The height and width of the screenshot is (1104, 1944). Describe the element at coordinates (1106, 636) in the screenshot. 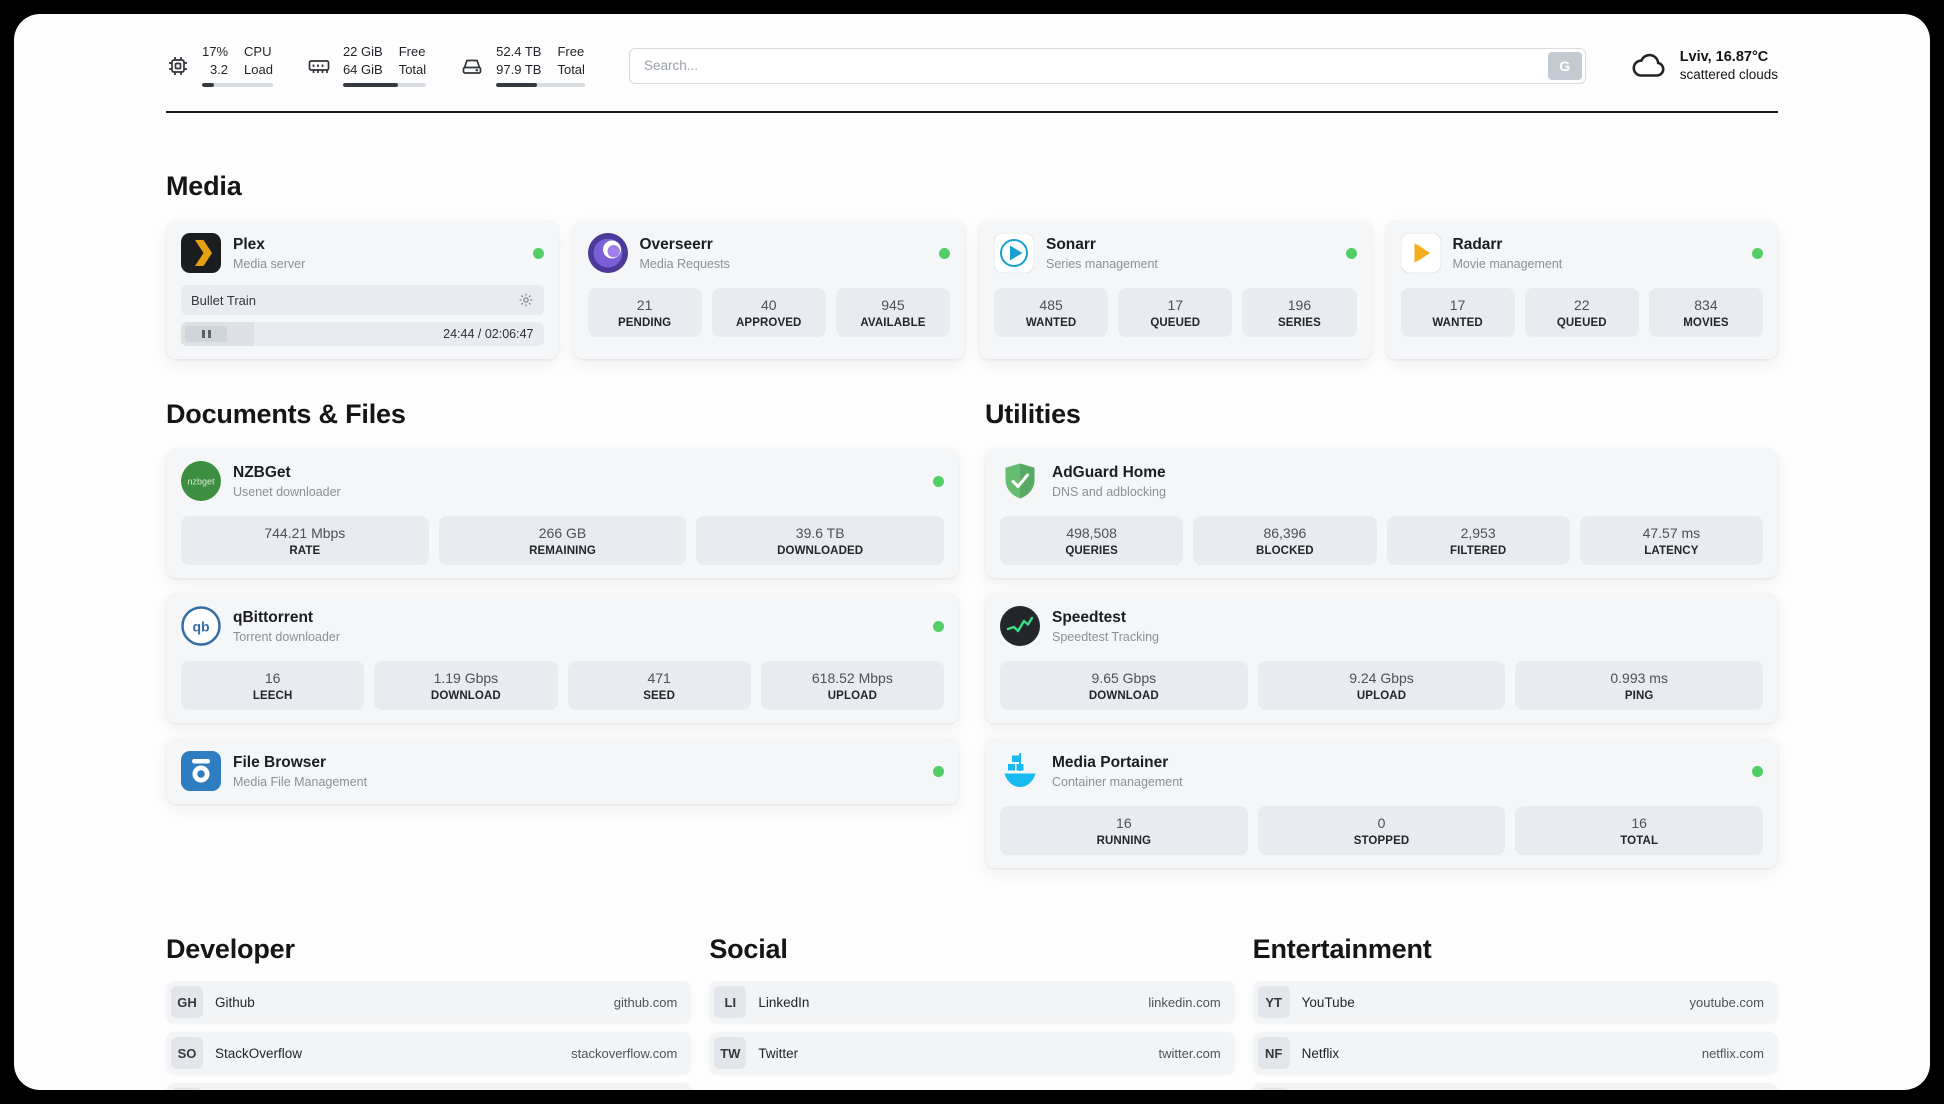

I see `app-subtitle: Speedtest Tracking` at that location.